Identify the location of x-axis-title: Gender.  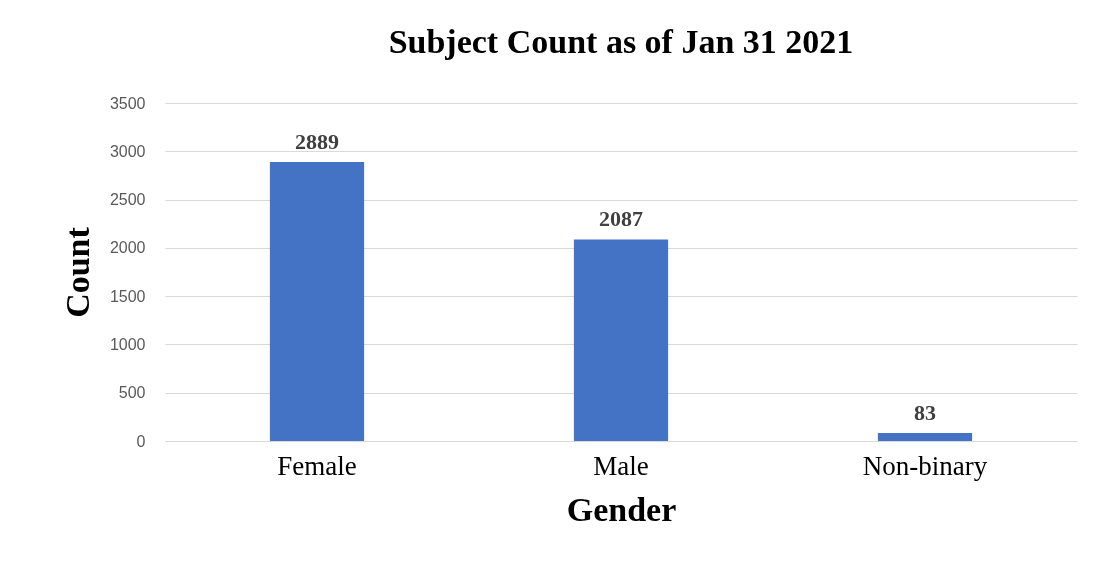
(621, 509).